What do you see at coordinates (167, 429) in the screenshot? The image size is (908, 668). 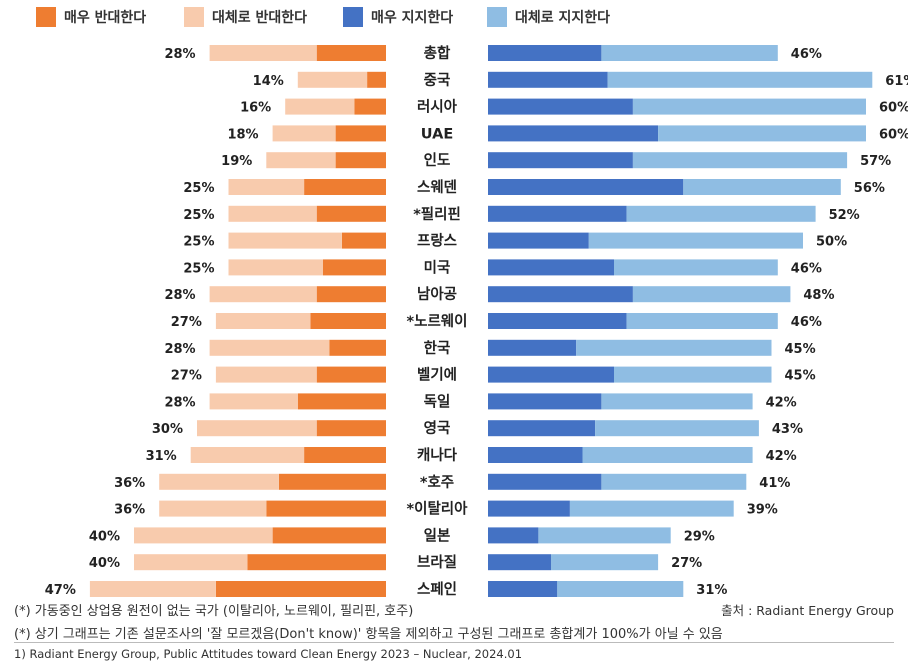 I see `oppose-total-label: 30%` at bounding box center [167, 429].